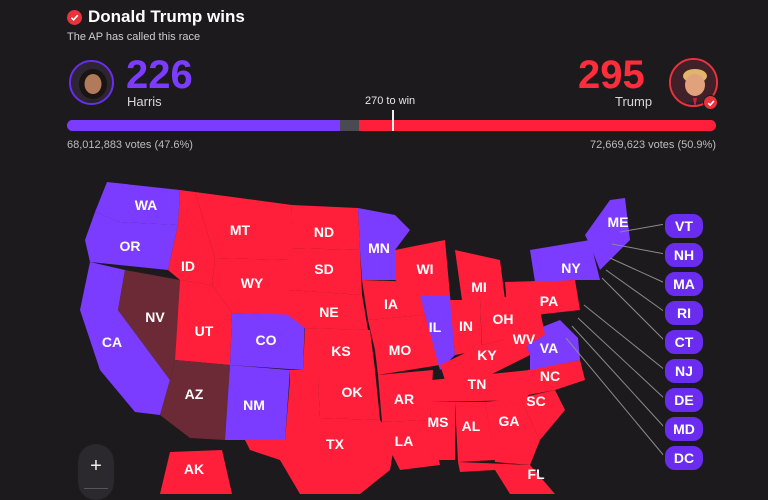 The image size is (768, 500). I want to click on state-shape-nc, so click(556, 377).